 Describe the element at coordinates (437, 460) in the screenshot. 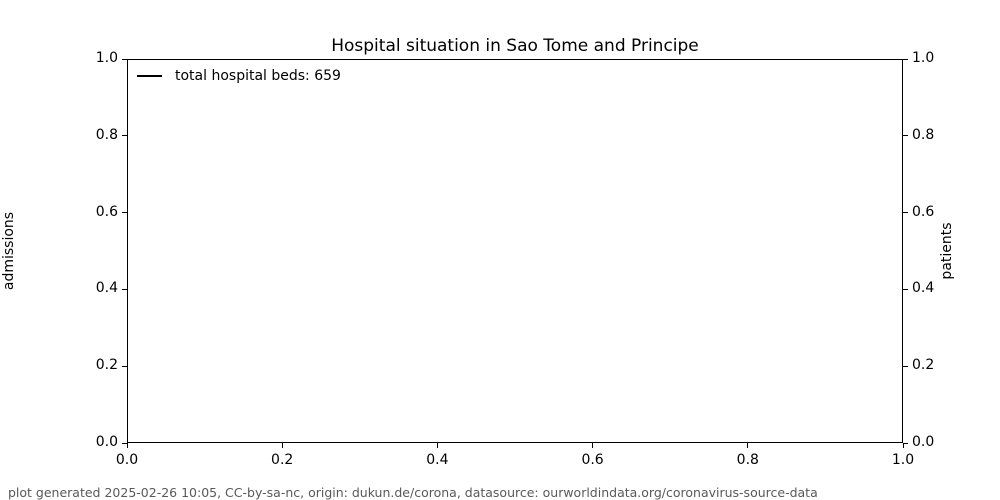

I see `x-axis-tick-label: 0.4` at that location.